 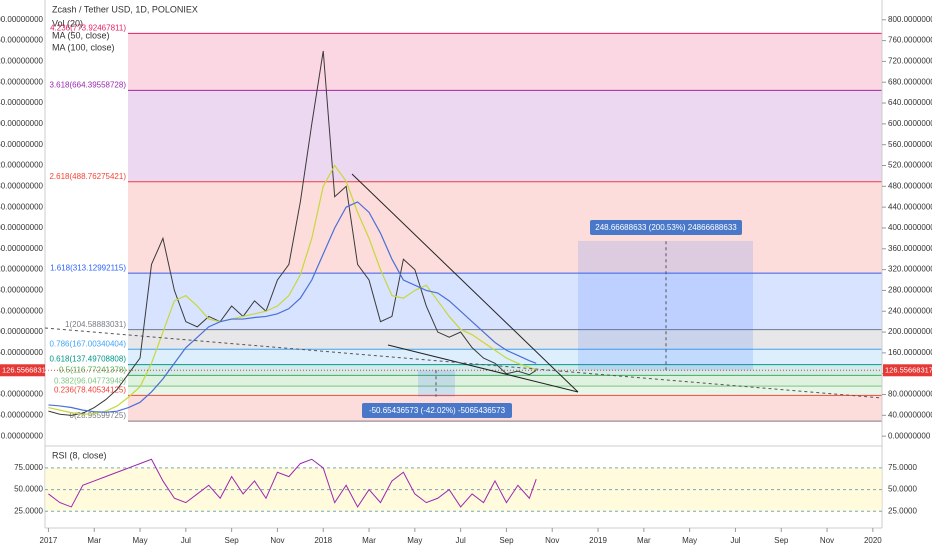 What do you see at coordinates (665, 305) in the screenshot?
I see `measure-box` at bounding box center [665, 305].